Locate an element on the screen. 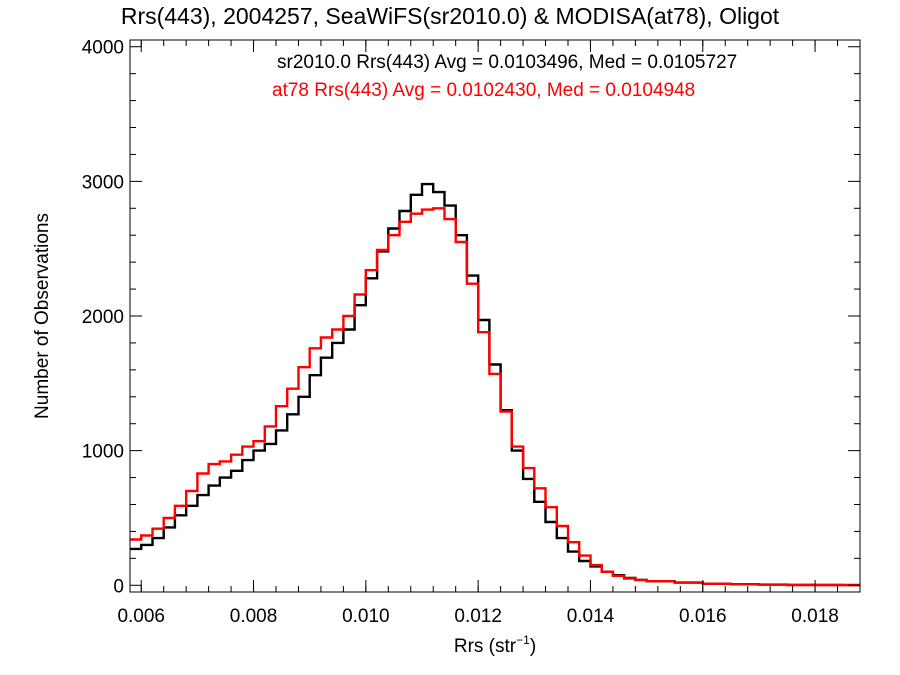  x-axis-label: Rrs (str−1) is located at coordinates (495, 645).